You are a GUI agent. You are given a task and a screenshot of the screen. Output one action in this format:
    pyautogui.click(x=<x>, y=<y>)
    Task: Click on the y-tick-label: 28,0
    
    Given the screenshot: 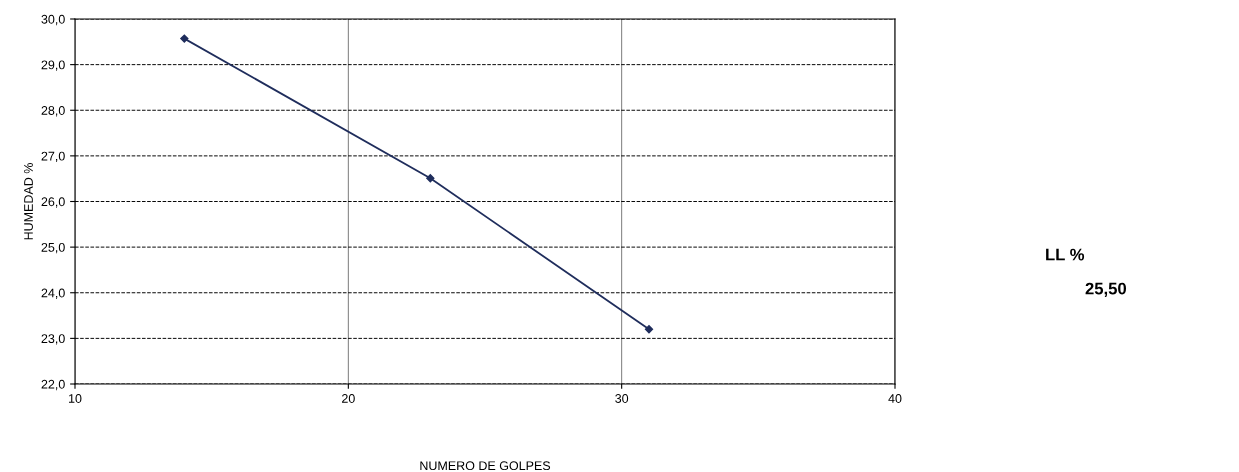 What is the action you would take?
    pyautogui.click(x=53, y=111)
    